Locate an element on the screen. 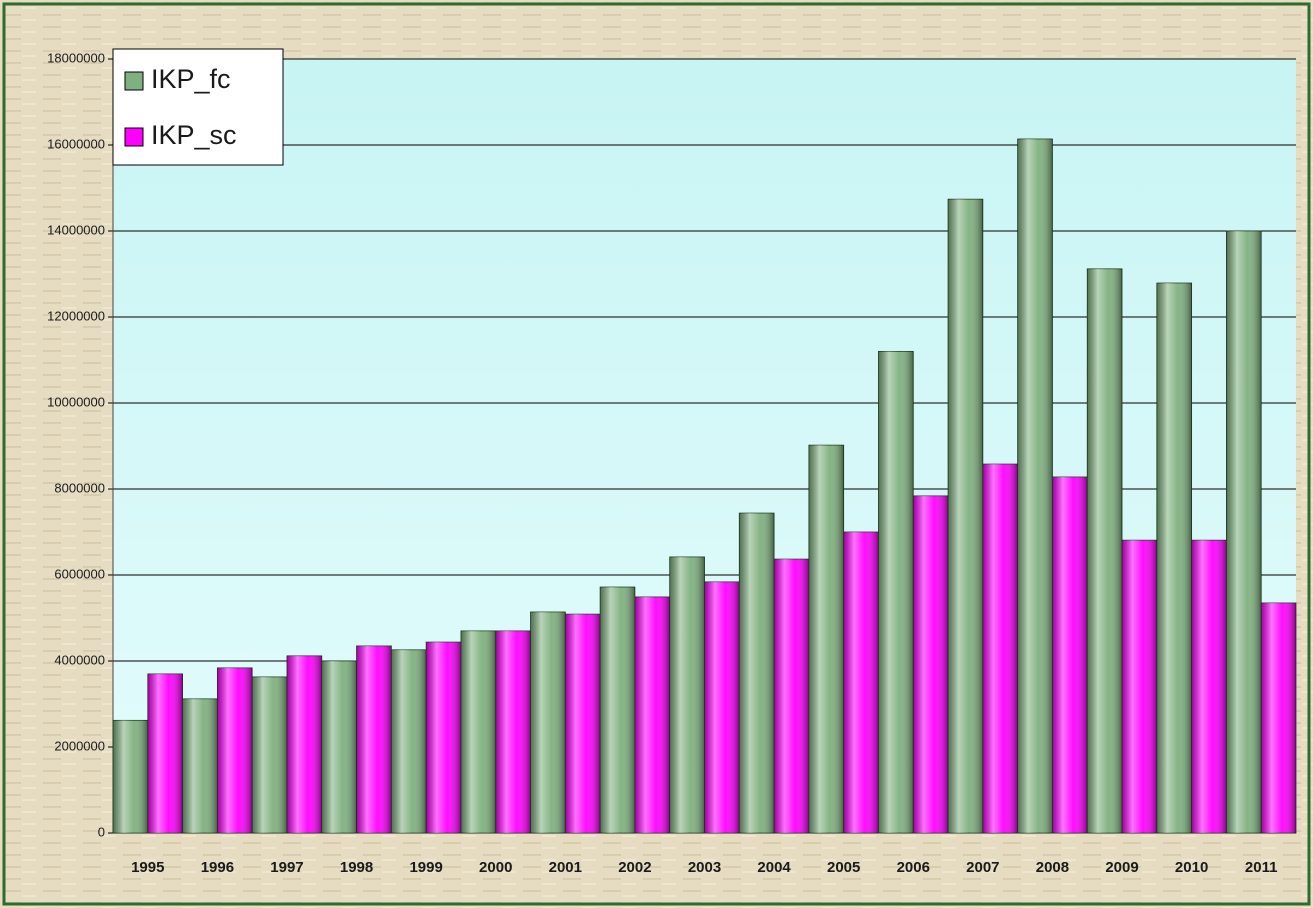 This screenshot has width=1313, height=908. x-tick-label: 1995 is located at coordinates (147, 867).